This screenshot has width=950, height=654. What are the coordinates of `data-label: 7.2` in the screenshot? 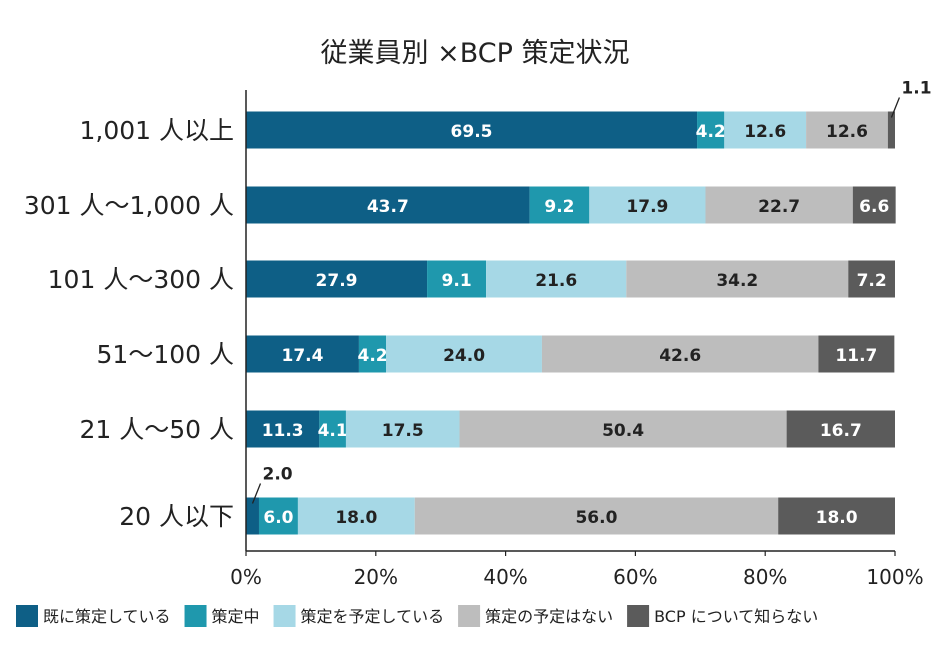 It's located at (872, 281).